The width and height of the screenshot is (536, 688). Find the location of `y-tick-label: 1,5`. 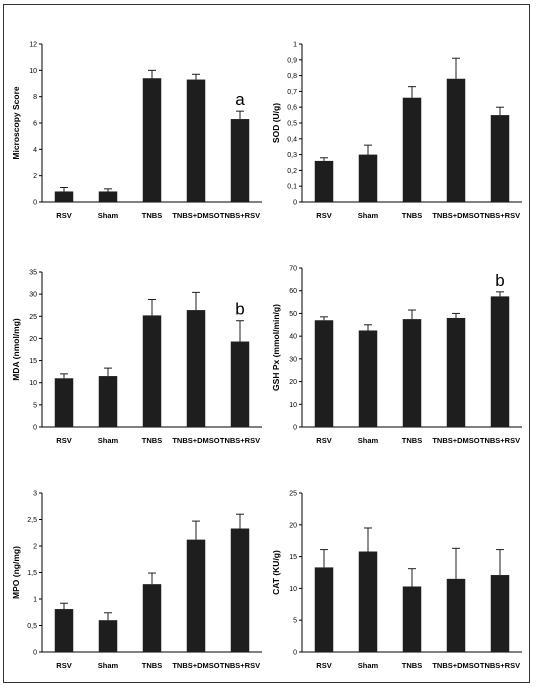

y-tick-label: 1,5 is located at coordinates (32, 573).